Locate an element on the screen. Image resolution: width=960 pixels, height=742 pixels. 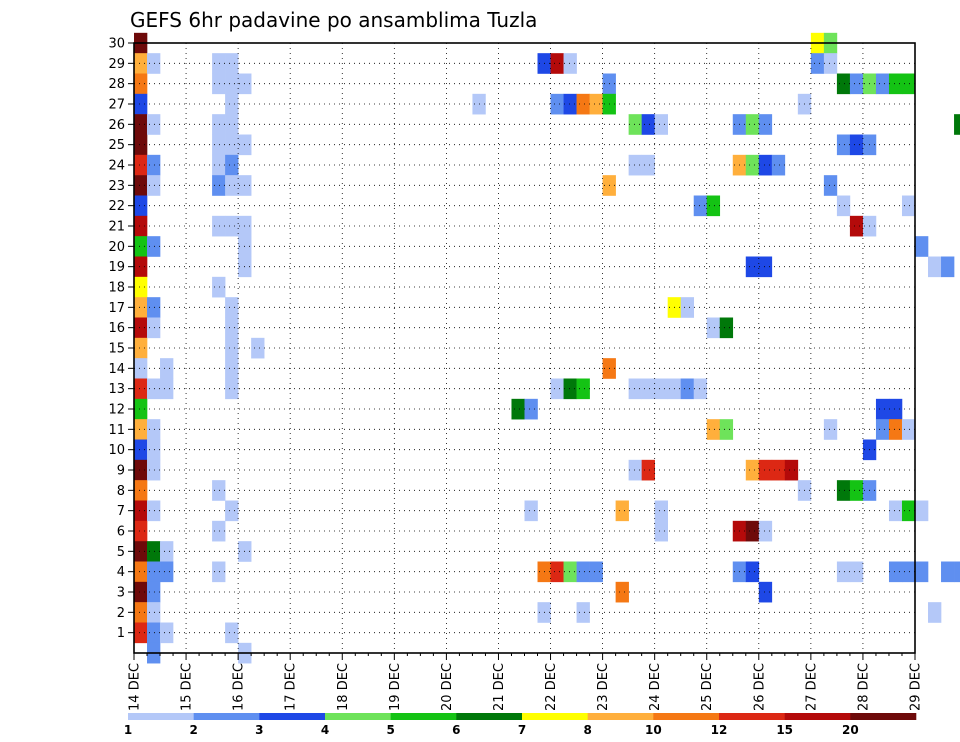
colorbar-label: 7 is located at coordinates (522, 730).